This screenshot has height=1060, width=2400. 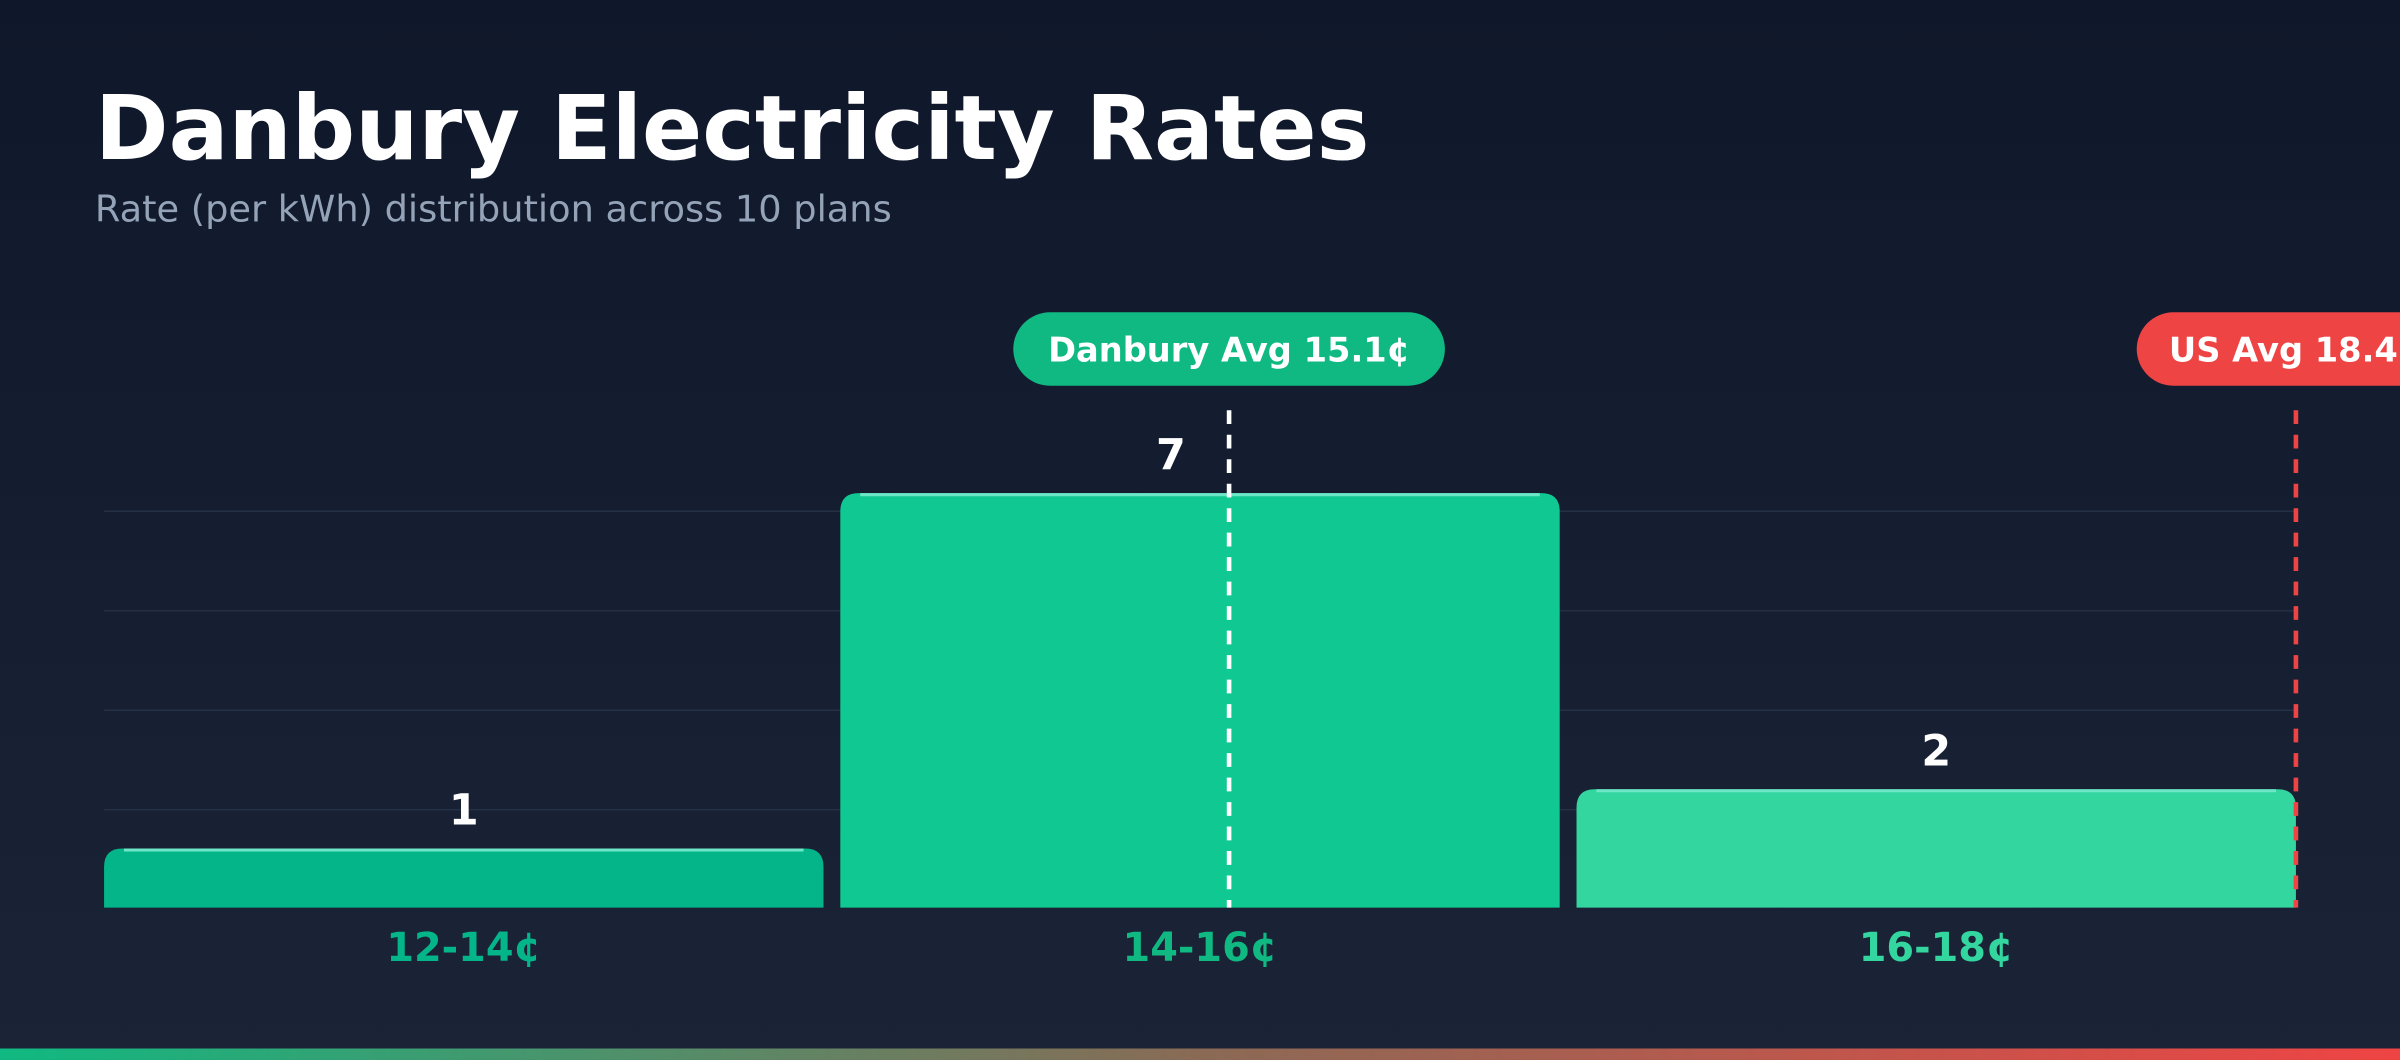 I want to click on x-tick-label: 12-14¢, so click(x=463, y=948).